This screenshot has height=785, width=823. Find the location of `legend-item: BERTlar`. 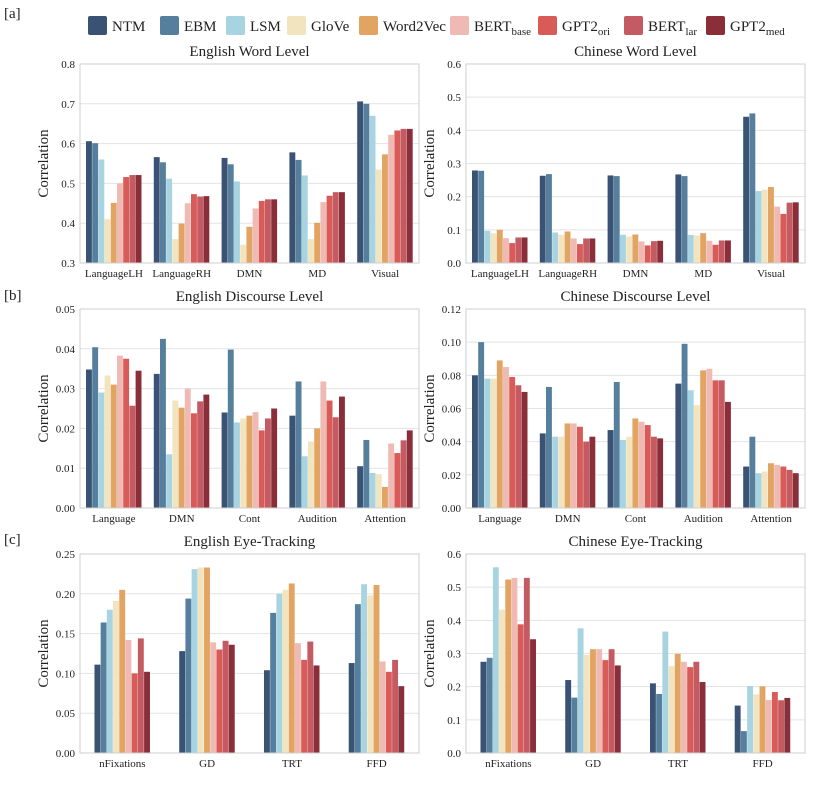

legend-item: BERTlar is located at coordinates (660, 27).